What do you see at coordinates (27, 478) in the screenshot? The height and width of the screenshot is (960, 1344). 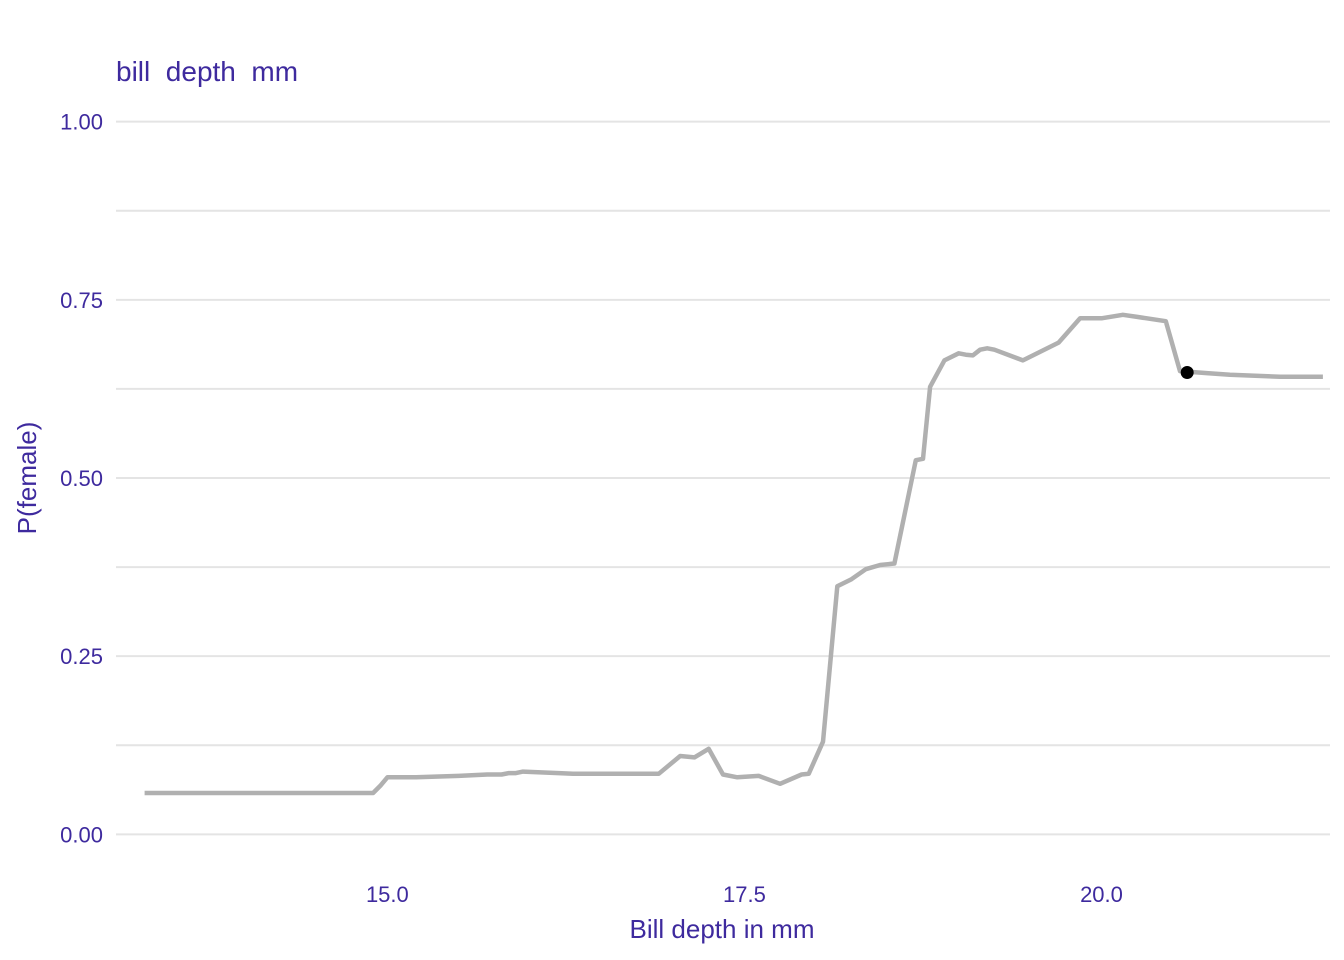 I see `y-axis-label: P(female)` at bounding box center [27, 478].